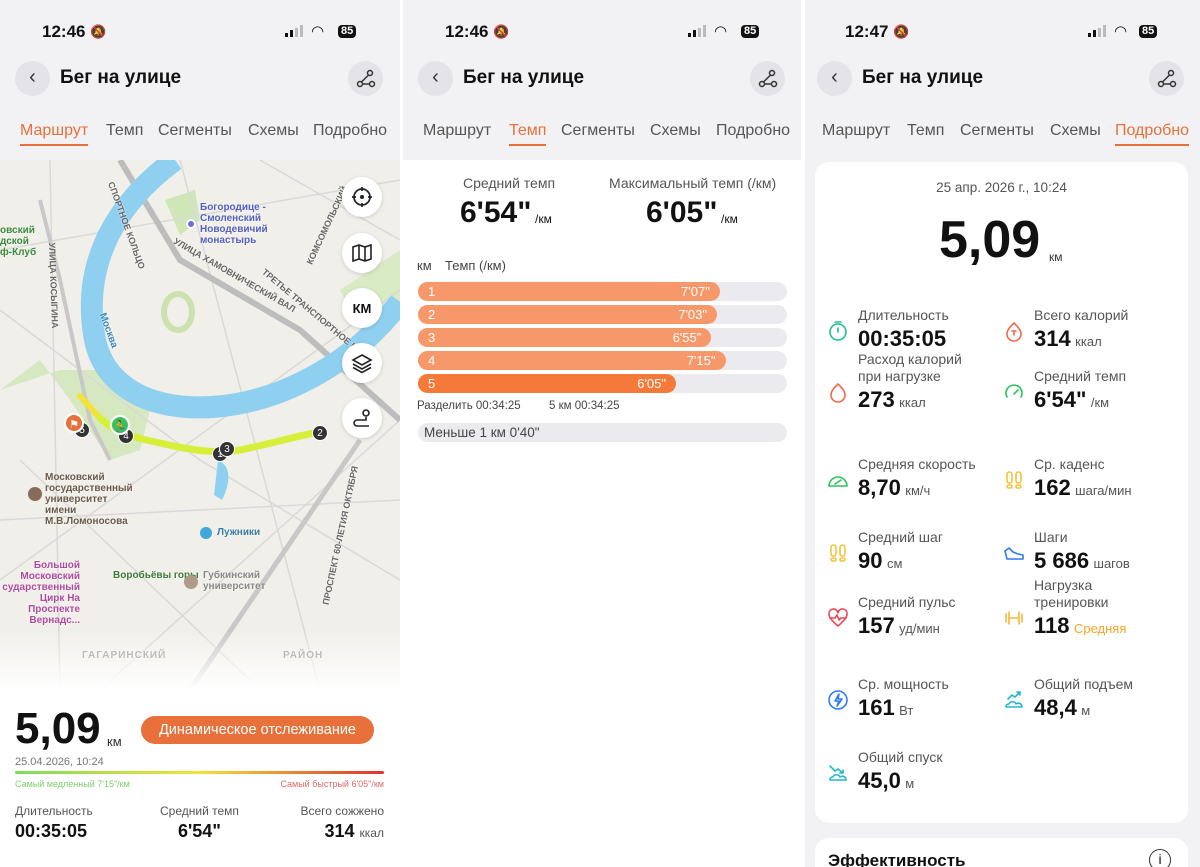 This screenshot has width=1200, height=867. I want to click on pace-split-row: 4 7'15", so click(602, 360).